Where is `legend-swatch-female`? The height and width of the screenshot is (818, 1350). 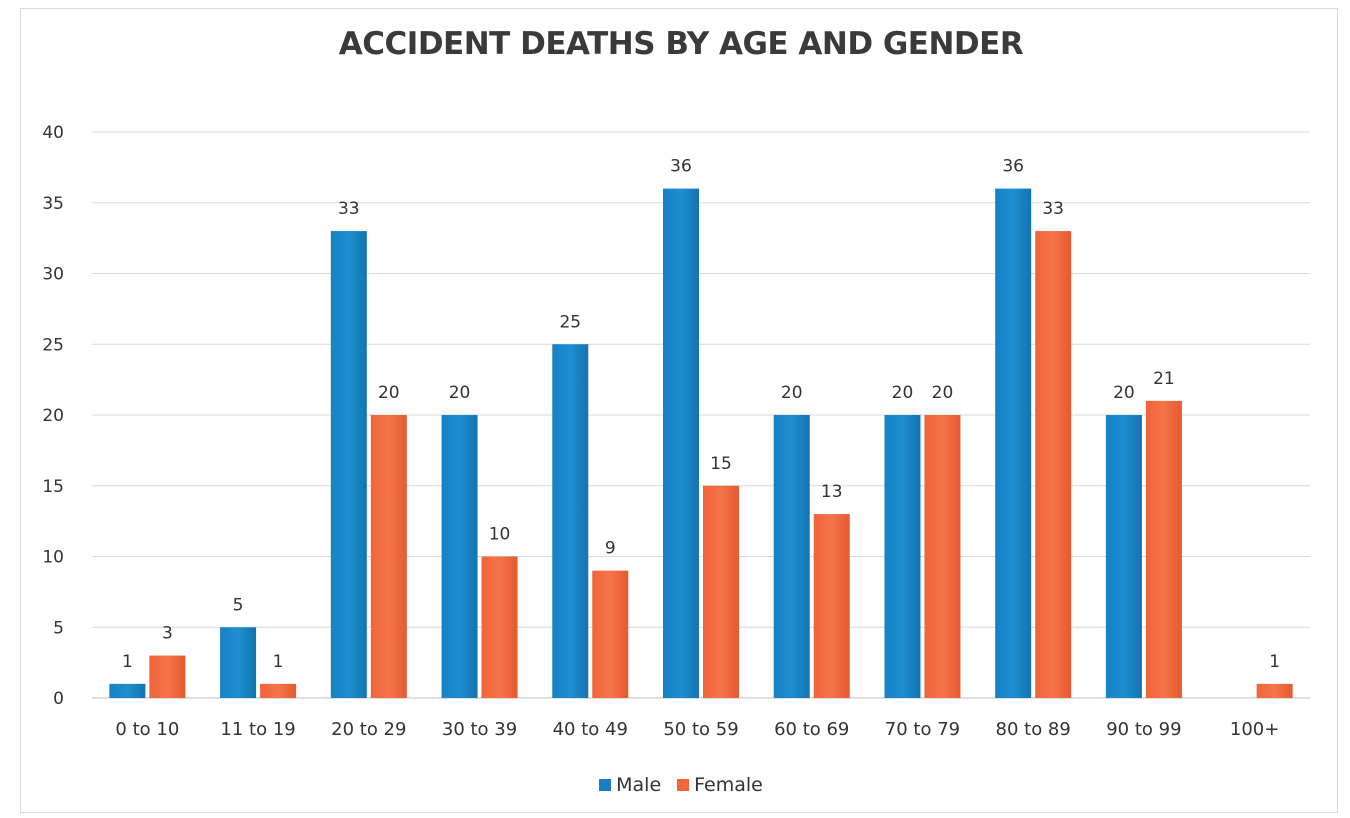 legend-swatch-female is located at coordinates (683, 785).